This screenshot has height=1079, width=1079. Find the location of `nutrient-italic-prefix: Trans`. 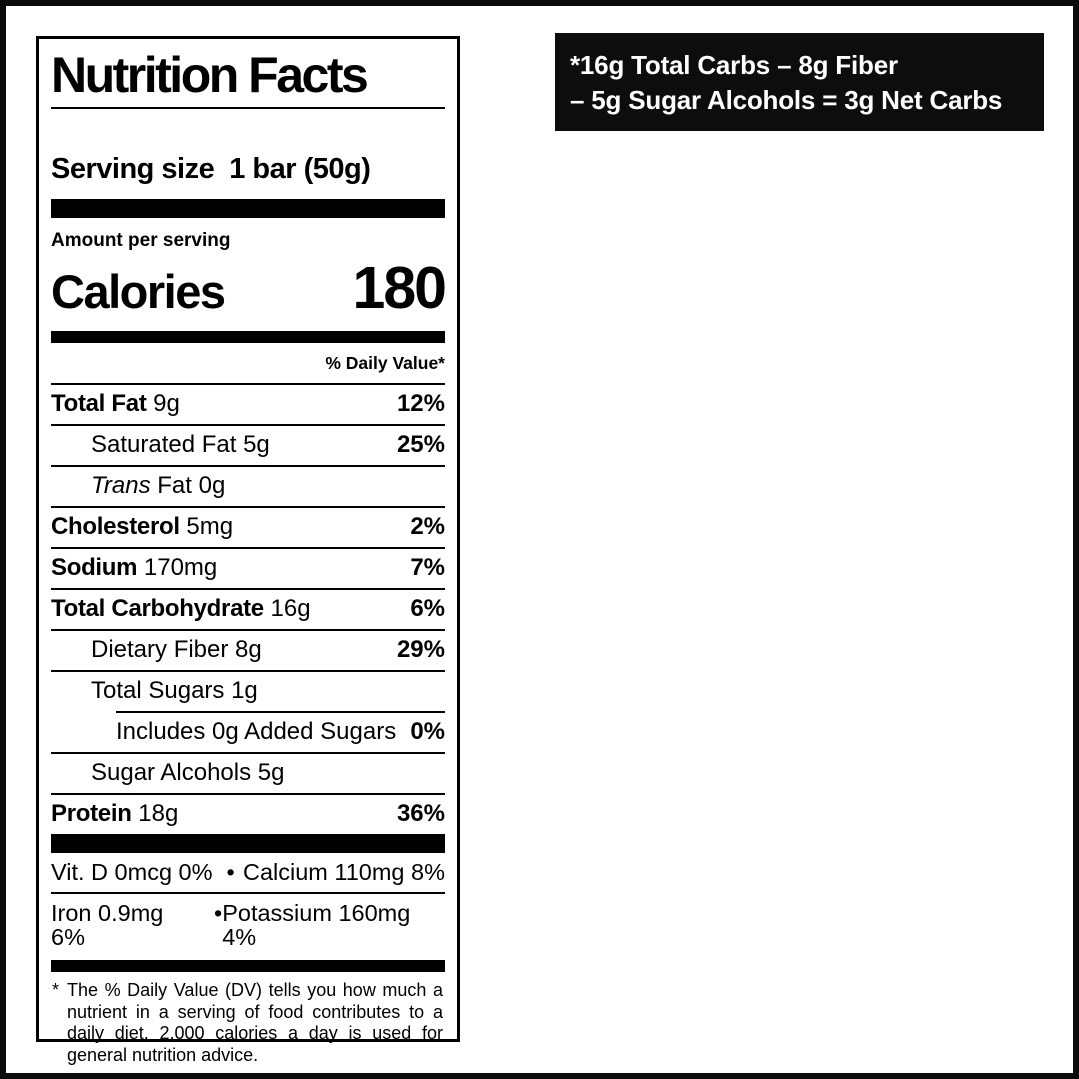

nutrient-italic-prefix: Trans is located at coordinates (121, 485).